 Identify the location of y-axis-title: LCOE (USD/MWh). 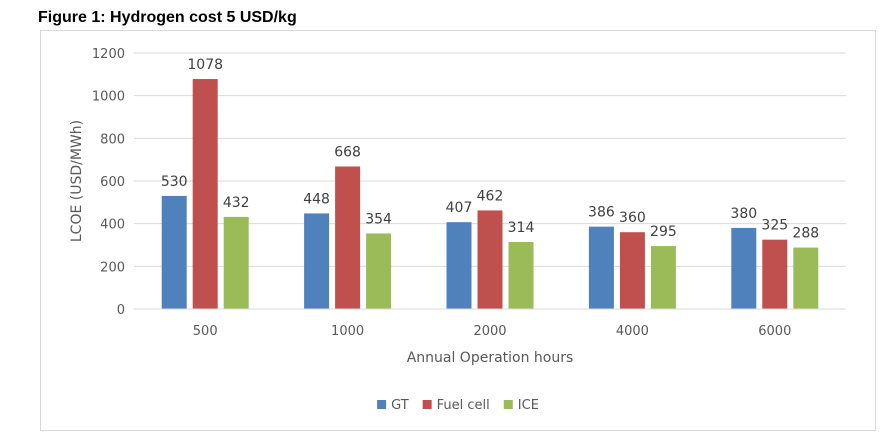
(77, 181).